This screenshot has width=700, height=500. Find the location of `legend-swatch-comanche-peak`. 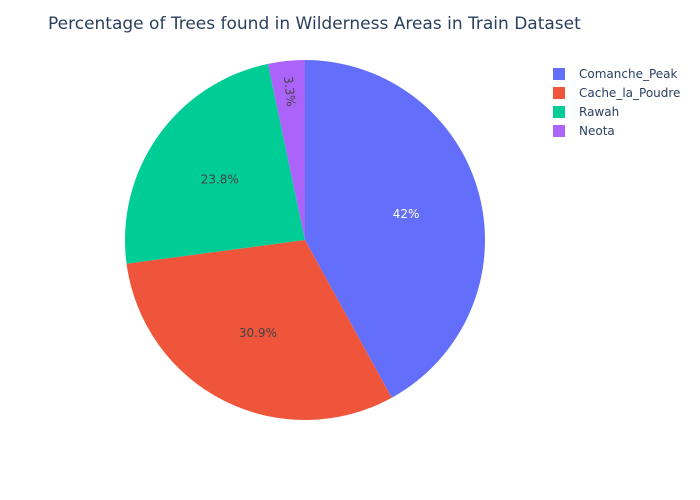

legend-swatch-comanche-peak is located at coordinates (559, 74).